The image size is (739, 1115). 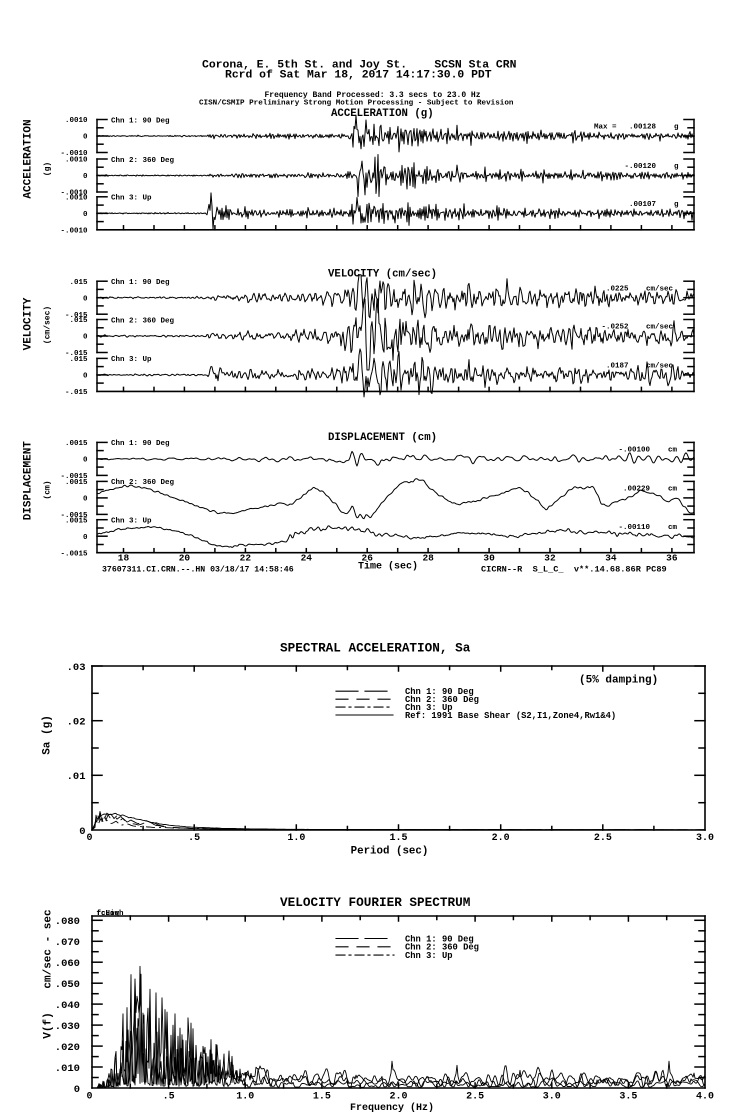 I want to click on svg-text: 26, so click(x=368, y=557).